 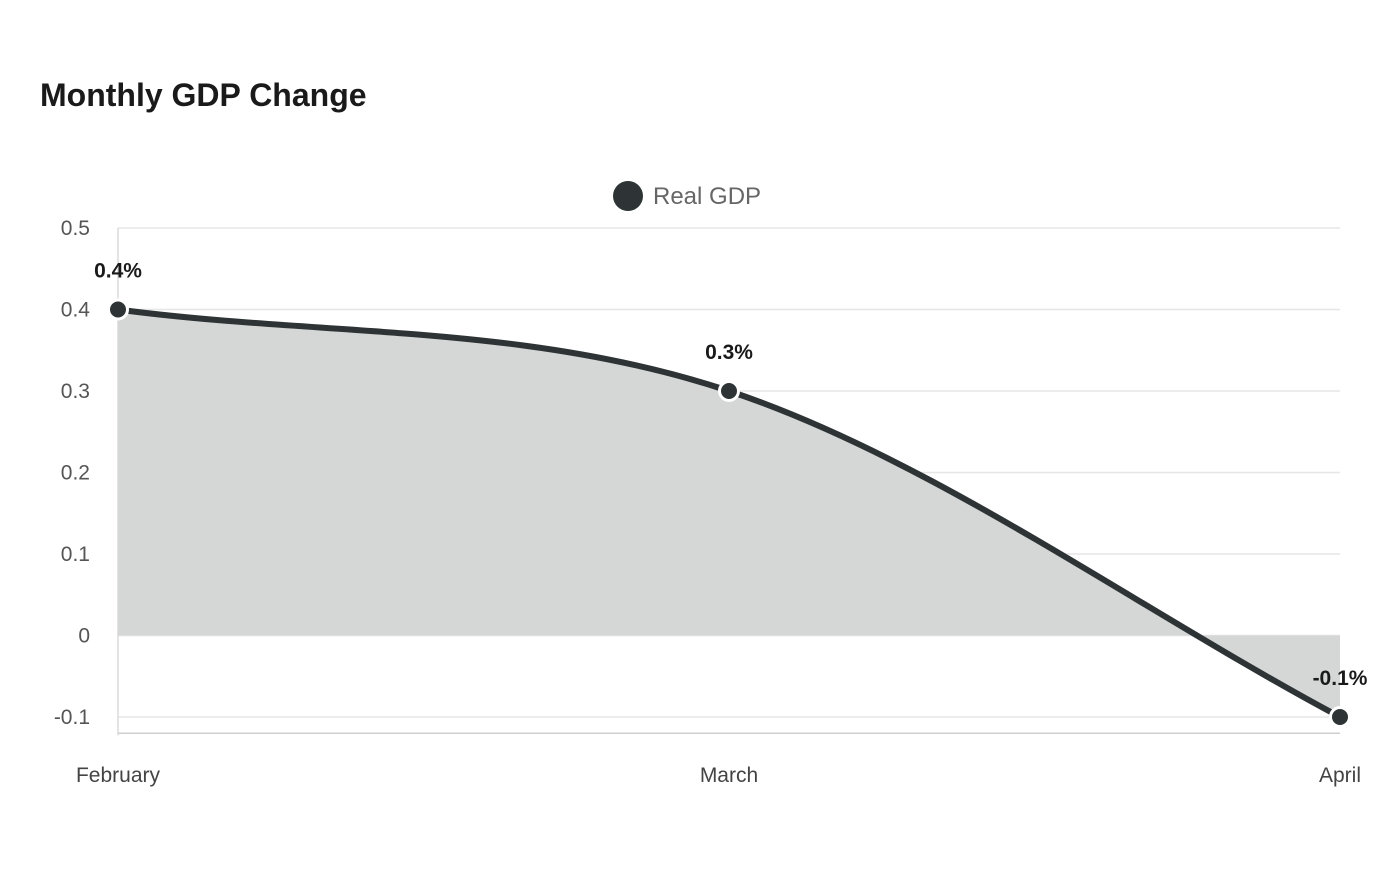 I want to click on data-point-april, so click(x=1340, y=717).